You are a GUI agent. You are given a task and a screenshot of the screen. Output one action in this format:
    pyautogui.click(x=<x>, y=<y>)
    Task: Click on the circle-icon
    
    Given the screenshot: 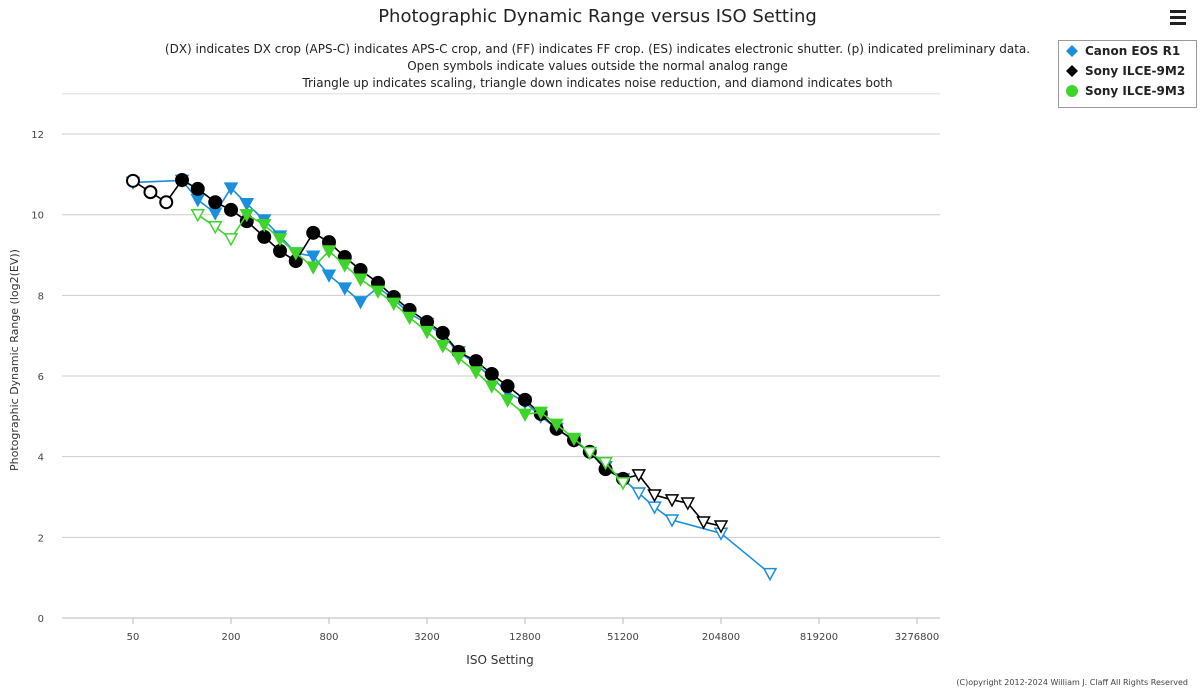 What is the action you would take?
    pyautogui.click(x=1072, y=91)
    